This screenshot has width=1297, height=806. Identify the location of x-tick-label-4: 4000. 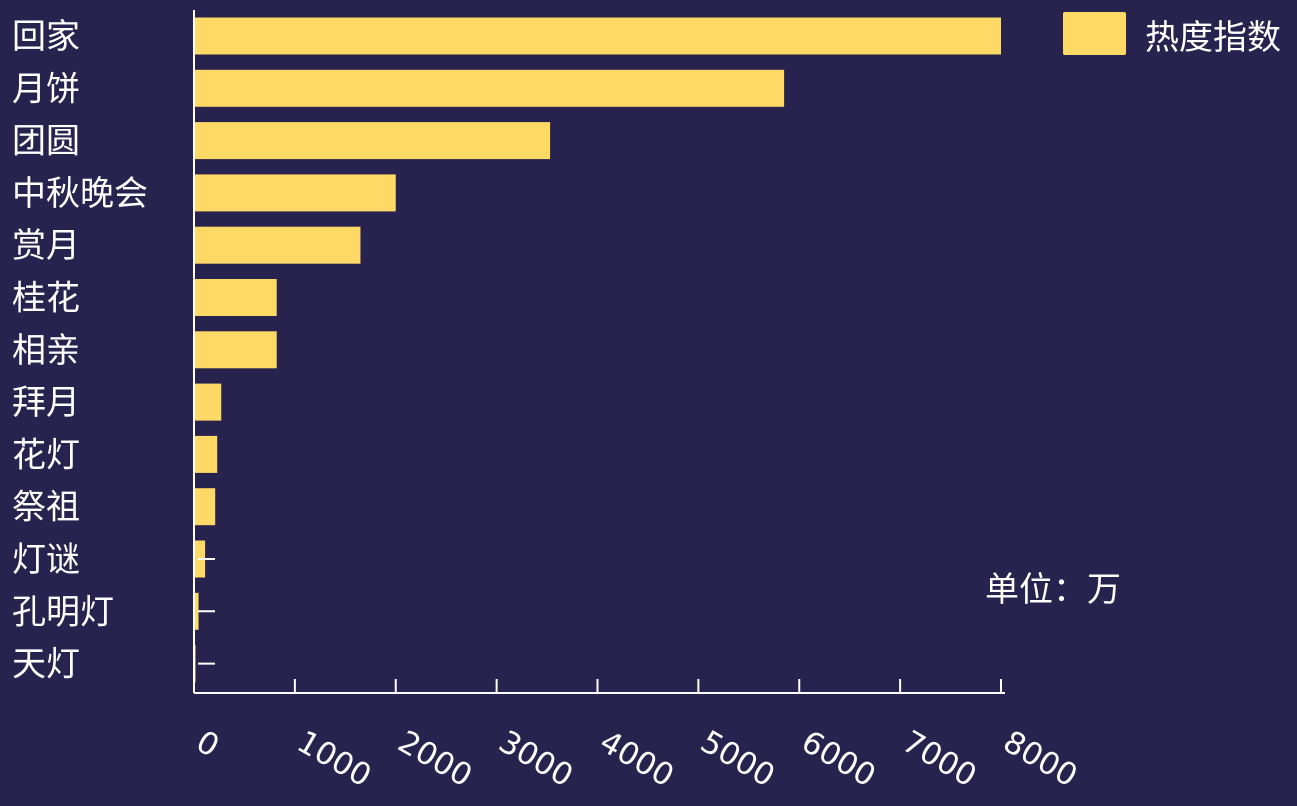
(637, 759).